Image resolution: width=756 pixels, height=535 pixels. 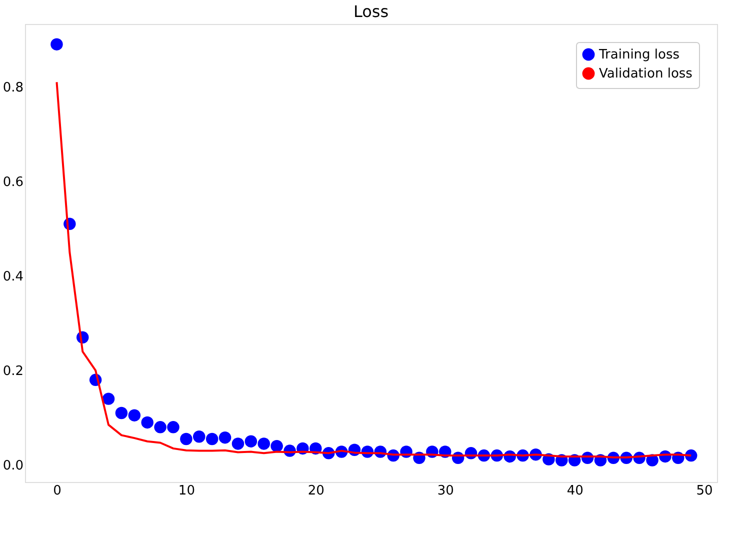 What do you see at coordinates (13, 276) in the screenshot?
I see `y-tick-label: 0.4` at bounding box center [13, 276].